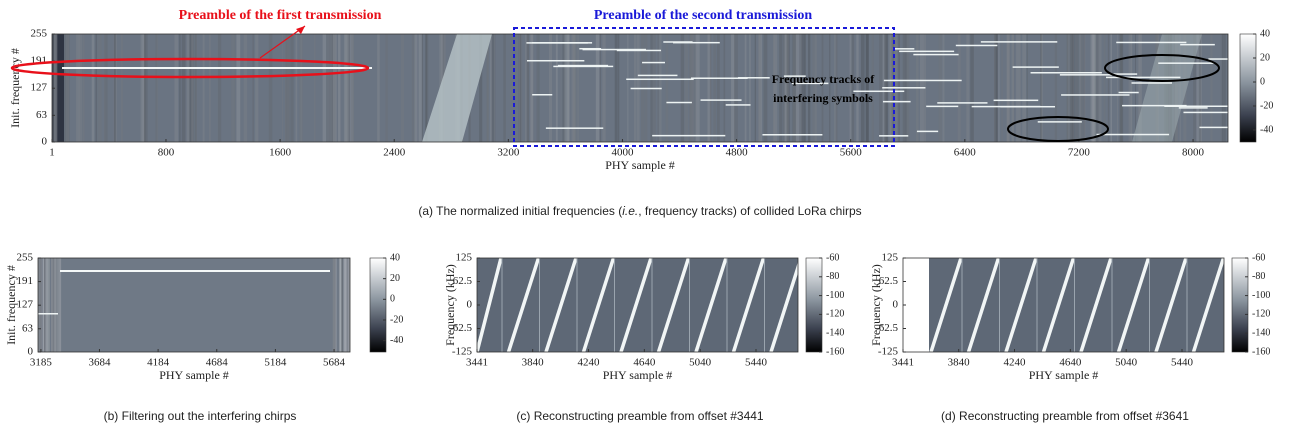 The image size is (1293, 435). What do you see at coordinates (99, 363) in the screenshot?
I see `x-tick-label: 3684` at bounding box center [99, 363].